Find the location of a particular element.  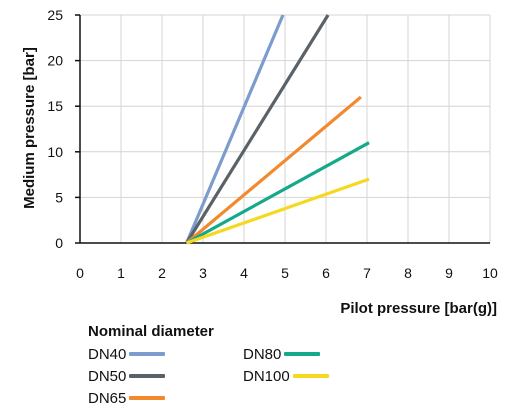

legend-label-dn80: DN80 is located at coordinates (262, 354).